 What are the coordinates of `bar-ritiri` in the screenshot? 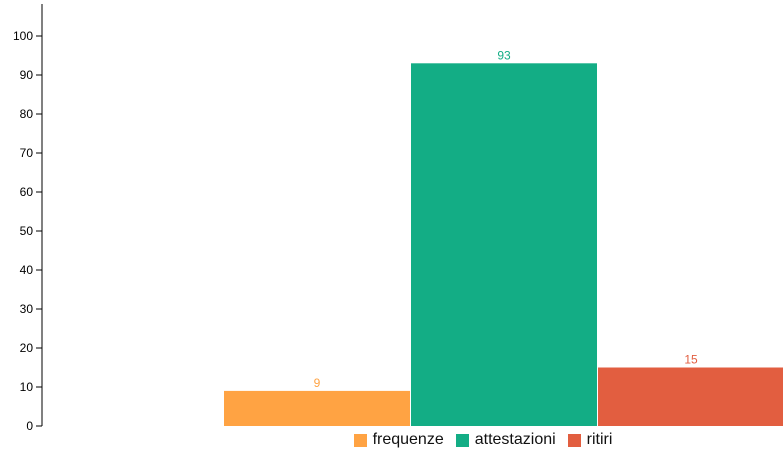 It's located at (690, 397).